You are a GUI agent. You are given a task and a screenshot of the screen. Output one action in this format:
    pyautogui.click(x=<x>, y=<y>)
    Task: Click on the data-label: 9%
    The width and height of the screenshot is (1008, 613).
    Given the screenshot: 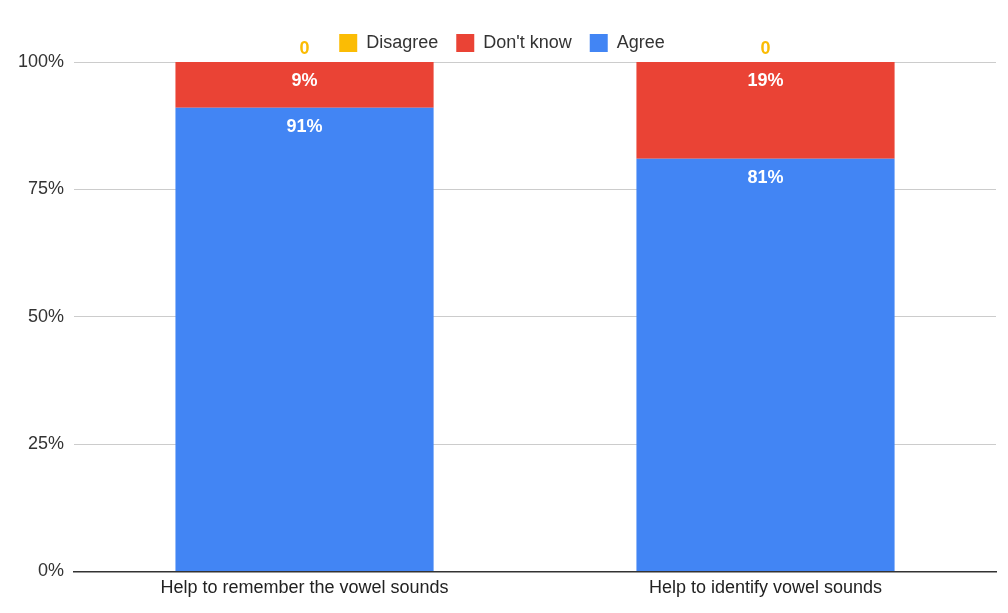 What is the action you would take?
    pyautogui.click(x=304, y=79)
    